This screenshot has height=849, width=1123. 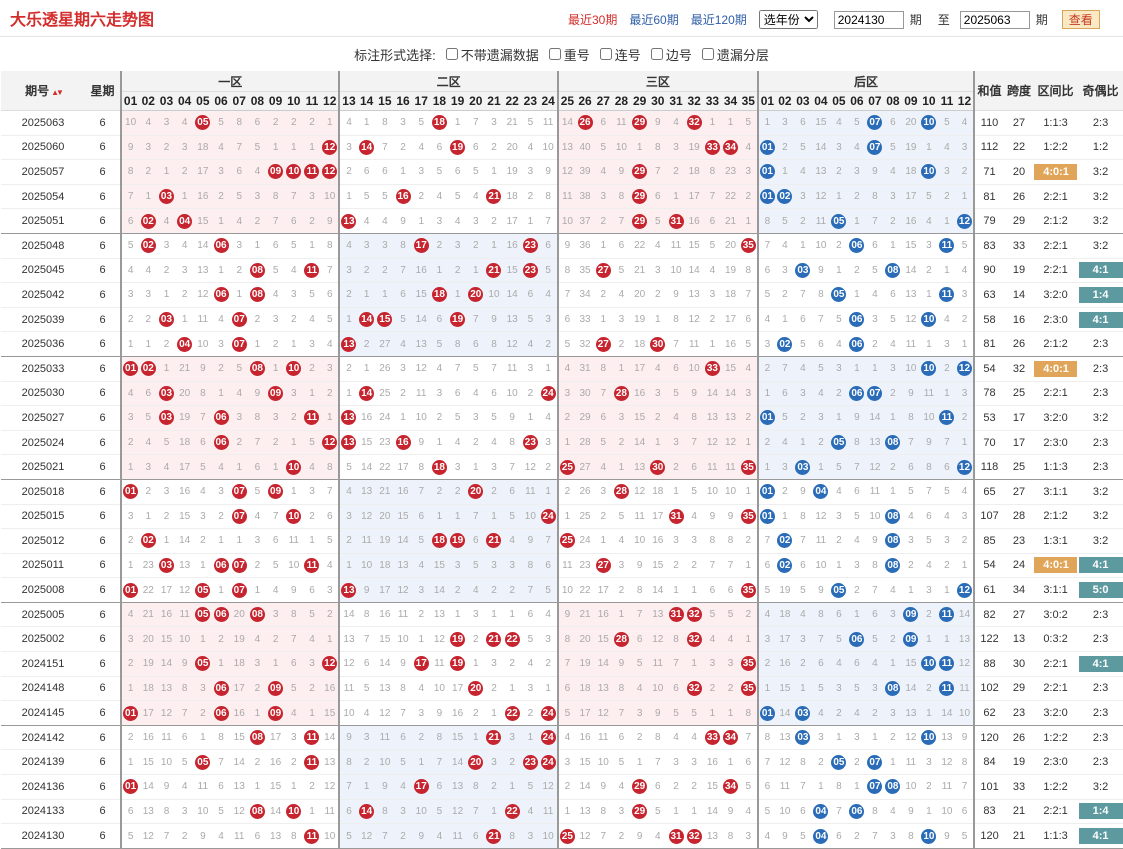 What do you see at coordinates (910, 762) in the screenshot?
I see `back-cell: 11` at bounding box center [910, 762].